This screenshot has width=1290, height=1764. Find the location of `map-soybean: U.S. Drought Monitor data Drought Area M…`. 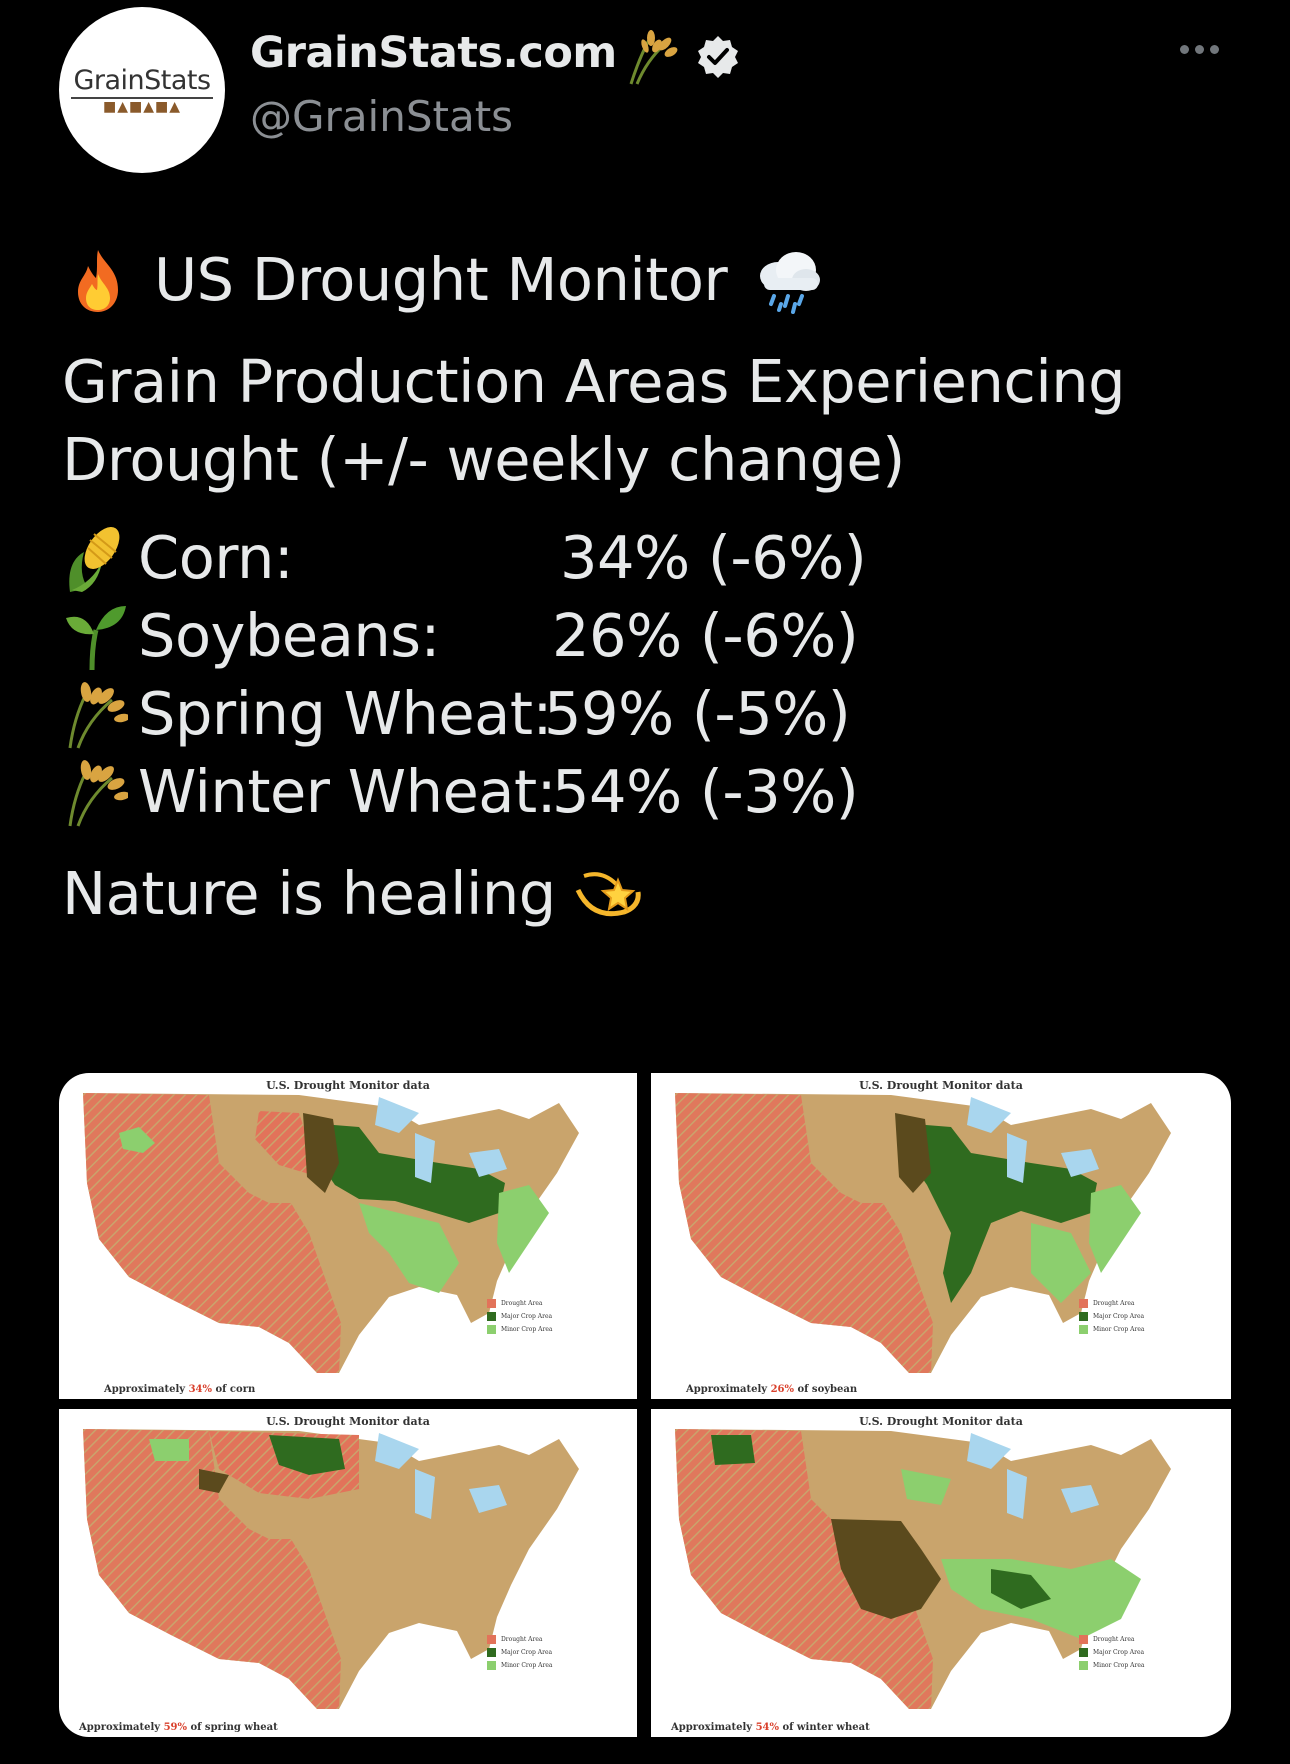

map-soybean: U.S. Drought Monitor data Drought Area M… is located at coordinates (941, 1236).